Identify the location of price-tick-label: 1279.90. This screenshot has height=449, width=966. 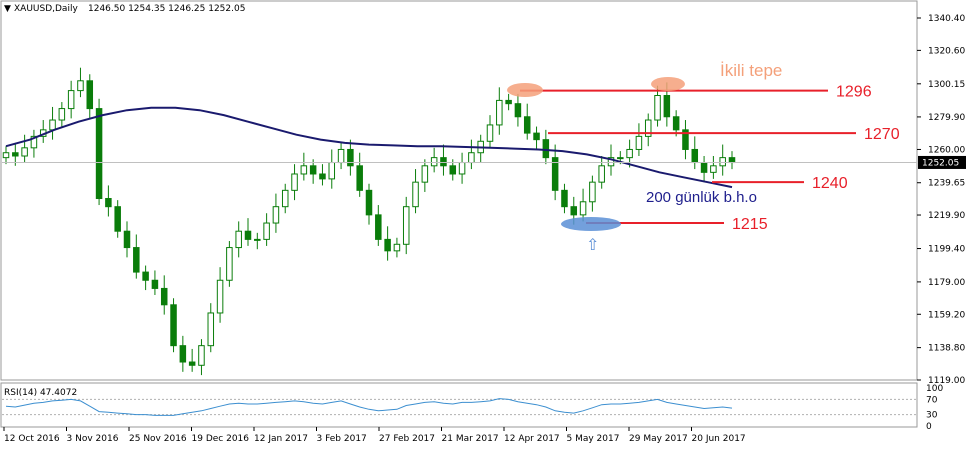
(946, 118).